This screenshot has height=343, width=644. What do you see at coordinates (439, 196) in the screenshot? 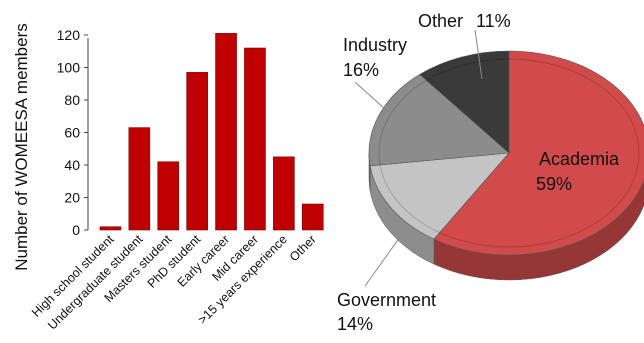
I see `pie-slice-government` at bounding box center [439, 196].